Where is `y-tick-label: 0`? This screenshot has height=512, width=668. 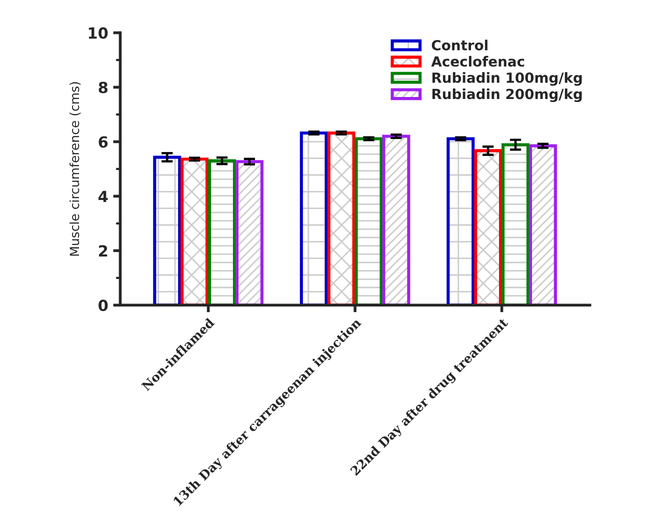 y-tick-label: 0 is located at coordinates (103, 306).